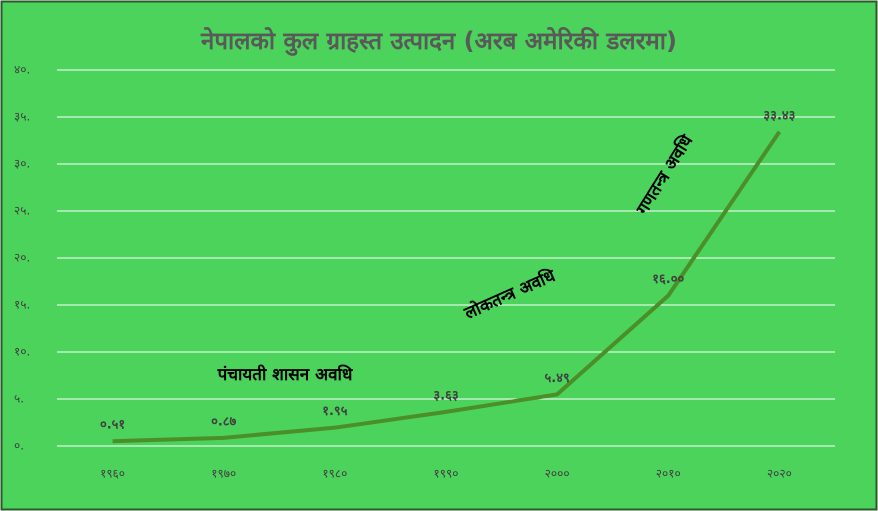 This screenshot has width=878, height=511. What do you see at coordinates (19, 399) in the screenshot?
I see `y-tick-label: ५.` at bounding box center [19, 399].